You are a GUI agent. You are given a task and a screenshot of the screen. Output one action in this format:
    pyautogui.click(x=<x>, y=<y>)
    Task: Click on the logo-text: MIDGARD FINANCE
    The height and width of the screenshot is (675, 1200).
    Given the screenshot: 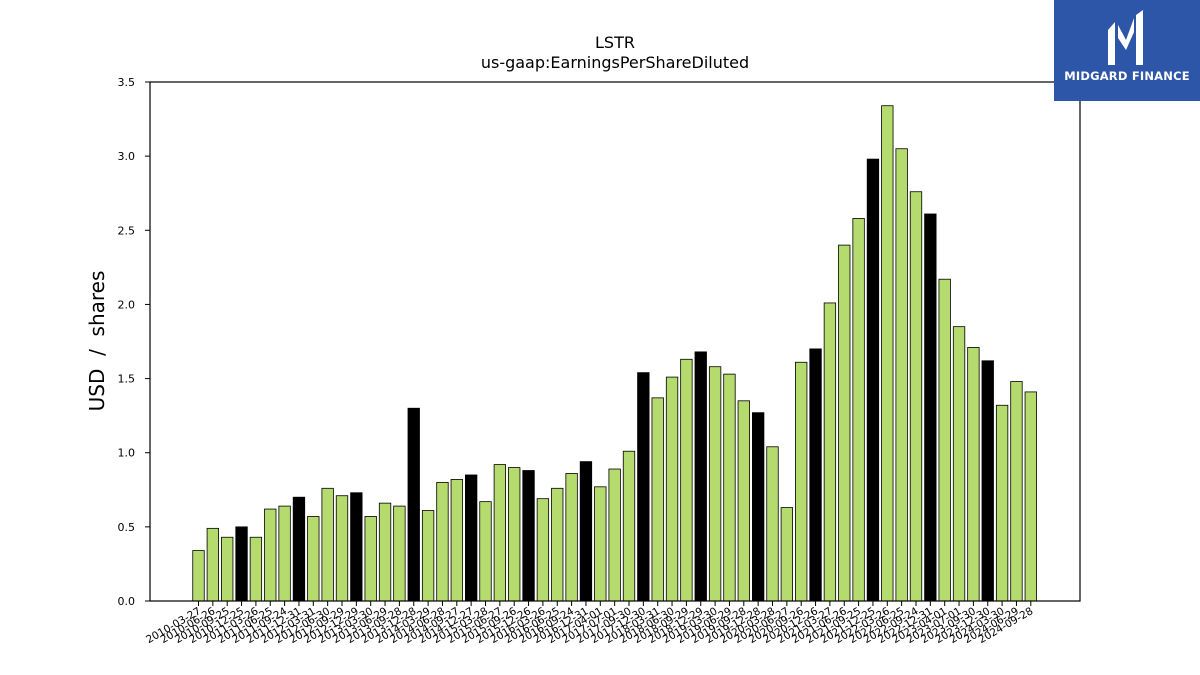 What is the action you would take?
    pyautogui.click(x=1127, y=76)
    